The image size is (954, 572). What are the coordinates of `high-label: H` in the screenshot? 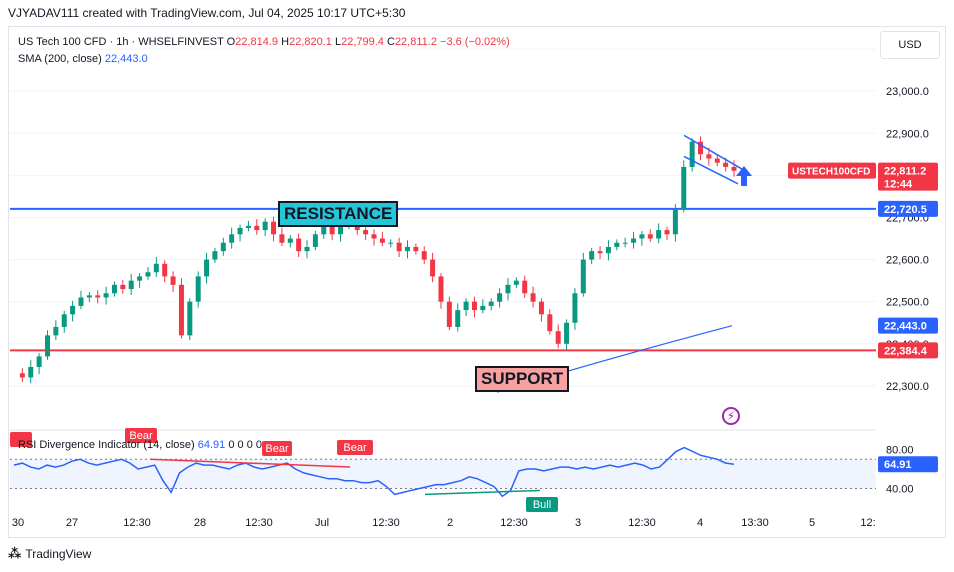 It's located at (285, 42).